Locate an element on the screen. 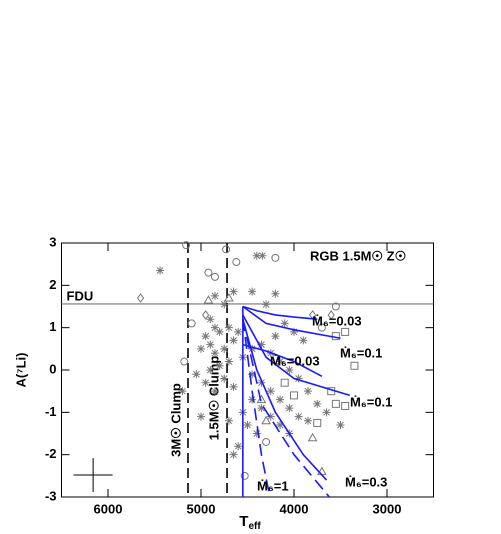 This screenshot has width=501, height=534. x-axis-label-main: T is located at coordinates (243, 521).